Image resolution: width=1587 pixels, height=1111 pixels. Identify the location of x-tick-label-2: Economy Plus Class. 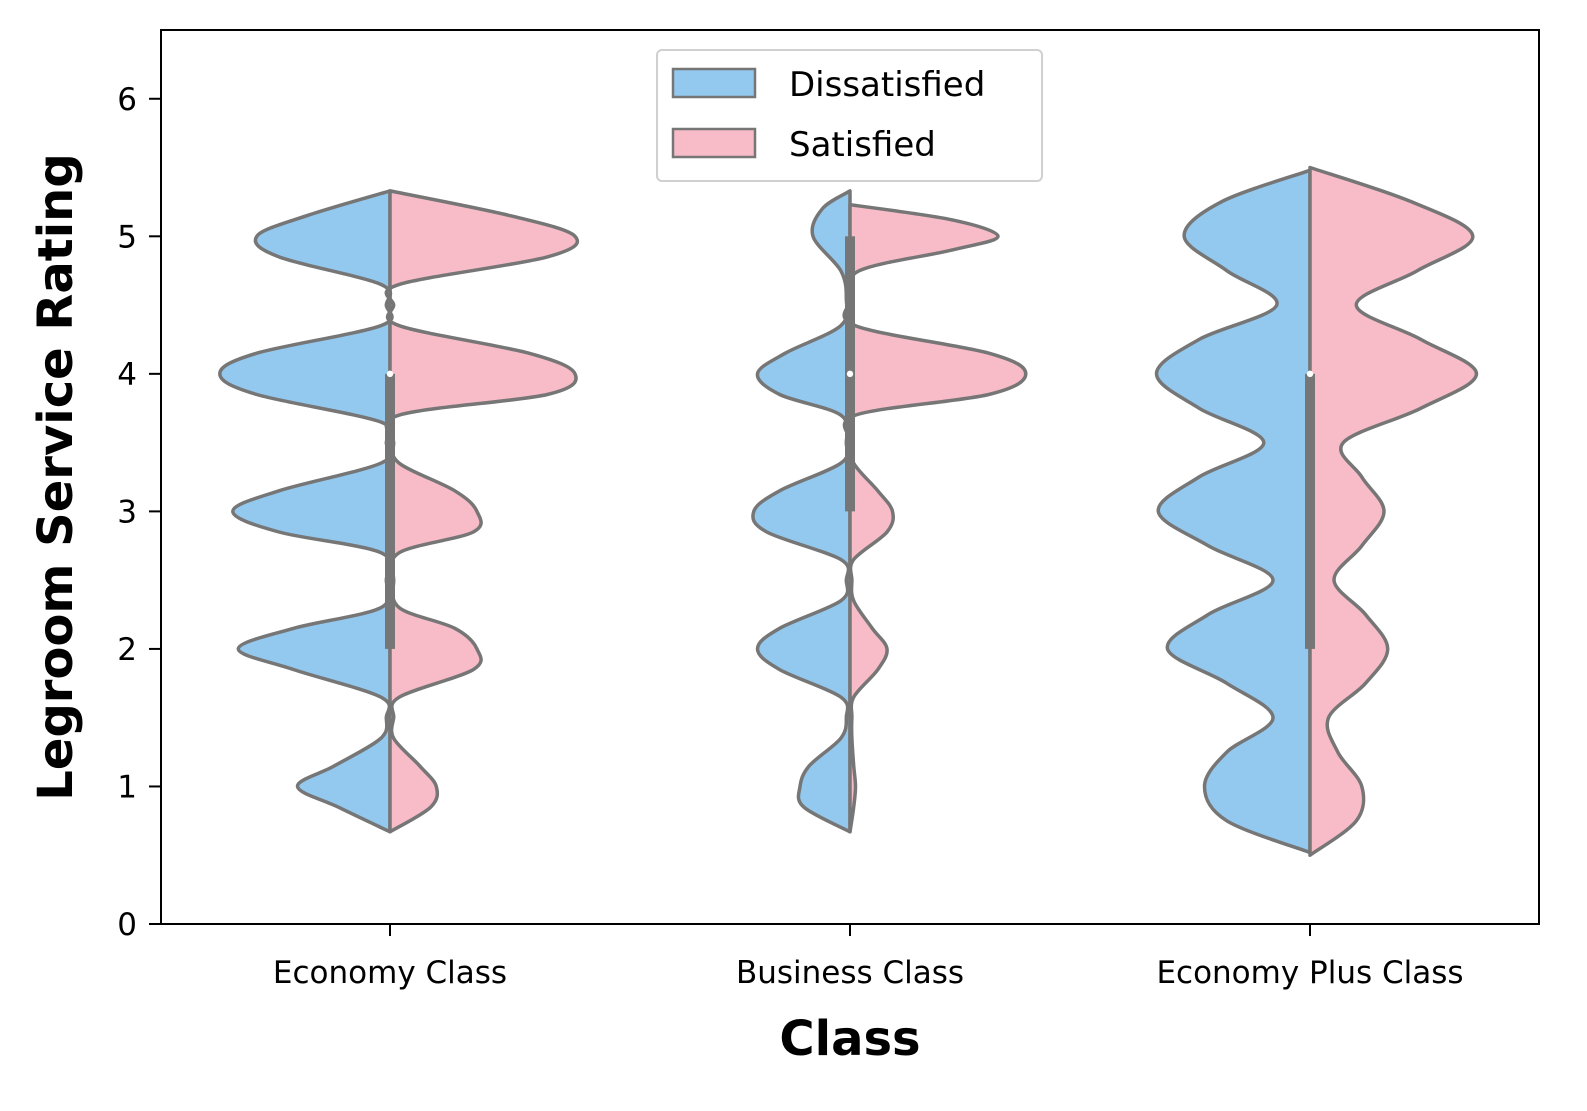
(1309, 973).